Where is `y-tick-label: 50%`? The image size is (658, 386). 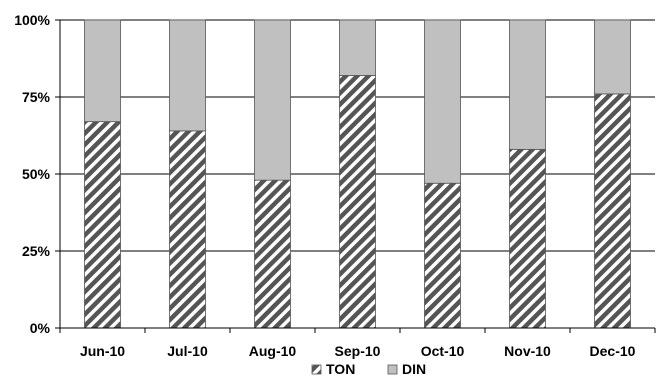
y-tick-label: 50% is located at coordinates (36, 174).